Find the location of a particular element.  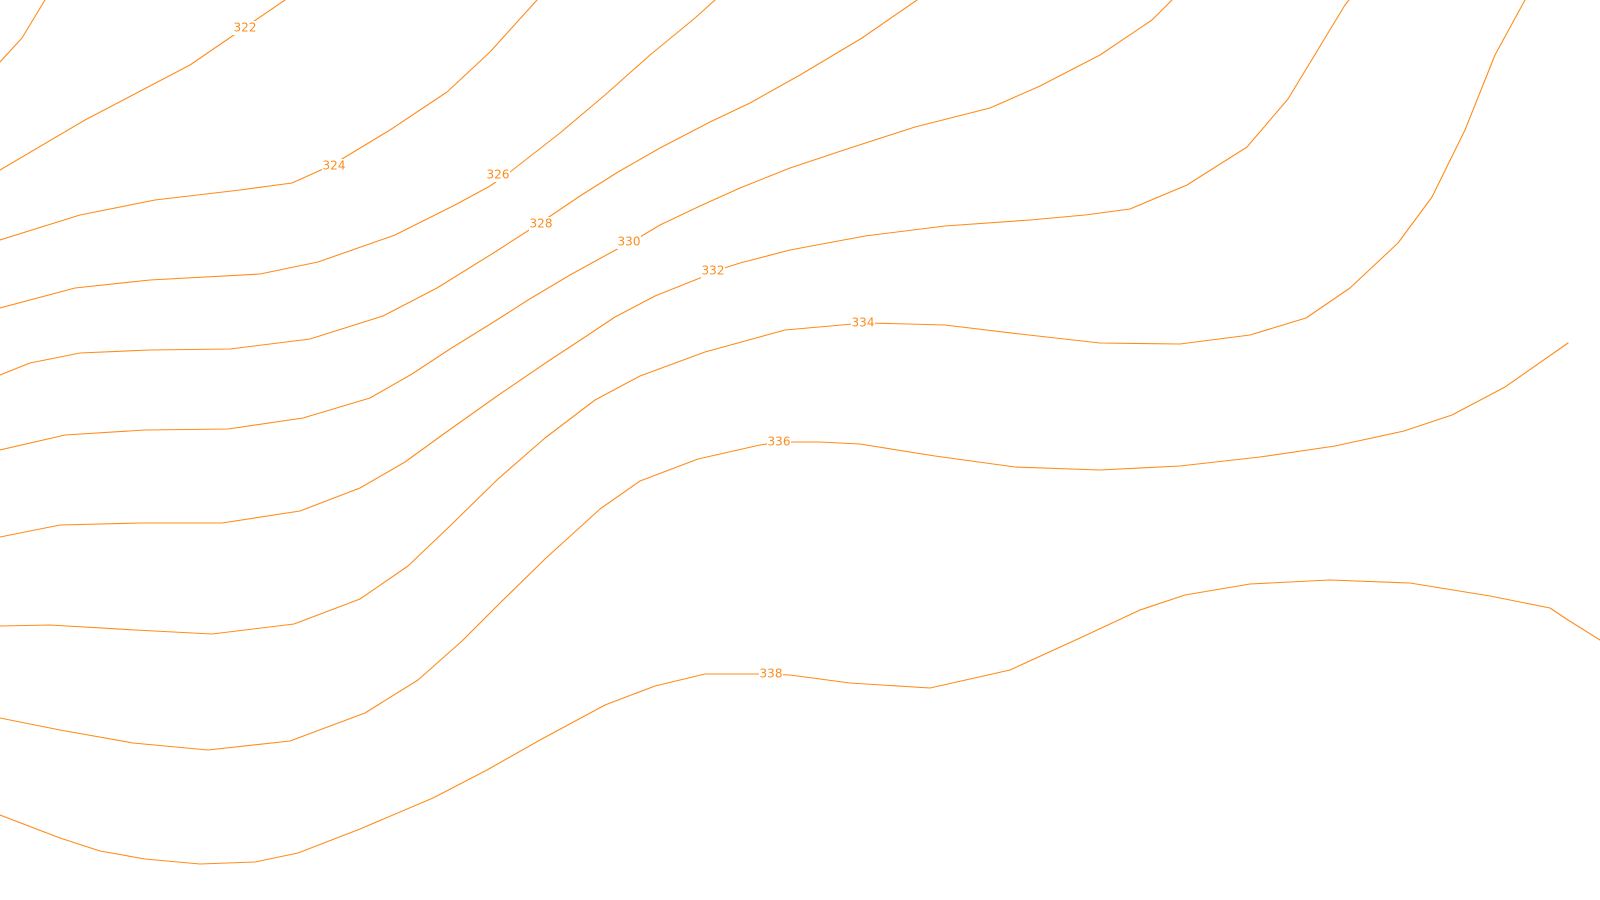

contour-label-324: 324 is located at coordinates (334, 166).